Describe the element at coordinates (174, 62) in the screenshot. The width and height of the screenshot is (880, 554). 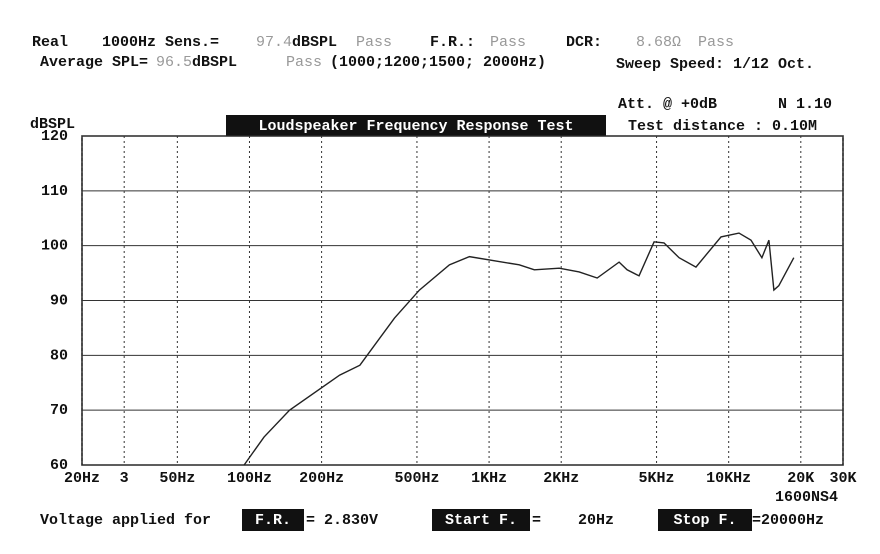
I see `avg-value: 96.5` at that location.